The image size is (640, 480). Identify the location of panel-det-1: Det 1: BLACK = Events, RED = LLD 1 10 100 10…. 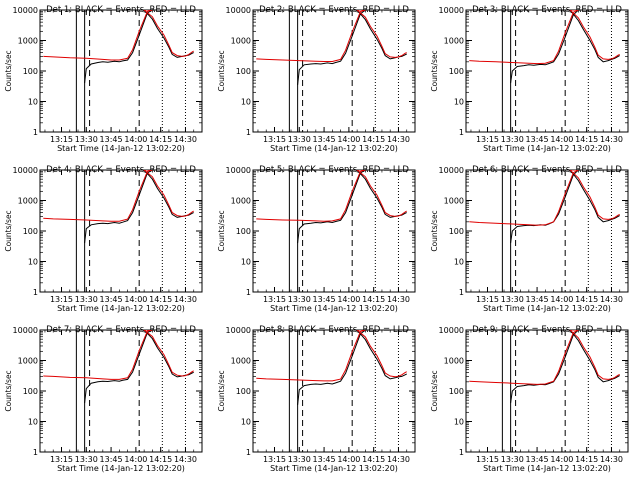
(103, 79).